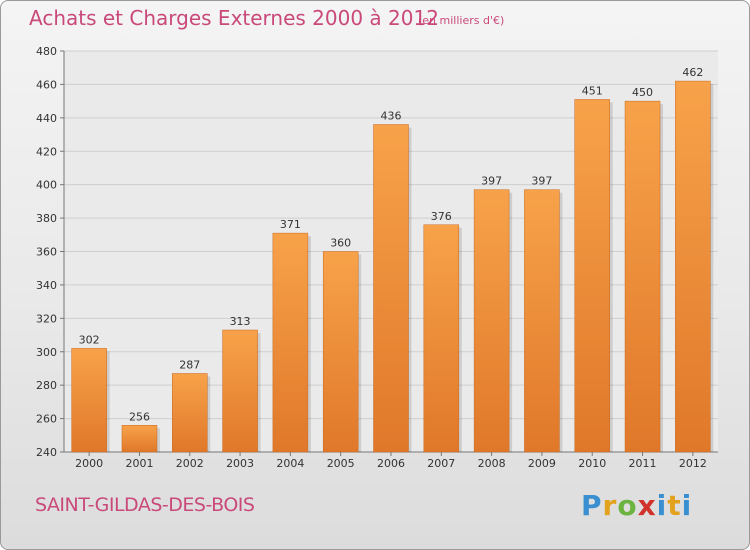  I want to click on logo-letter: P, so click(592, 505).